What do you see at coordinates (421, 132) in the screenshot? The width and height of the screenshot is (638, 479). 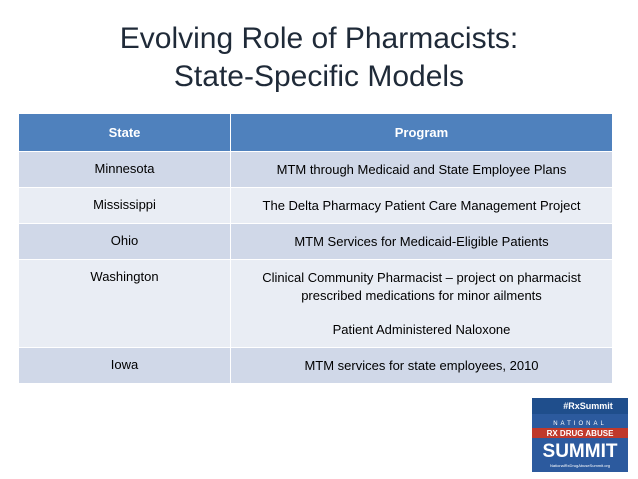 I see `header-cell: Program` at bounding box center [421, 132].